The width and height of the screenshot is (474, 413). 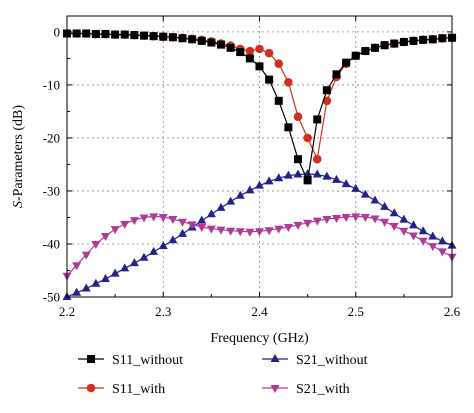 What do you see at coordinates (259, 311) in the screenshot?
I see `x-tick-label: 2.4` at bounding box center [259, 311].